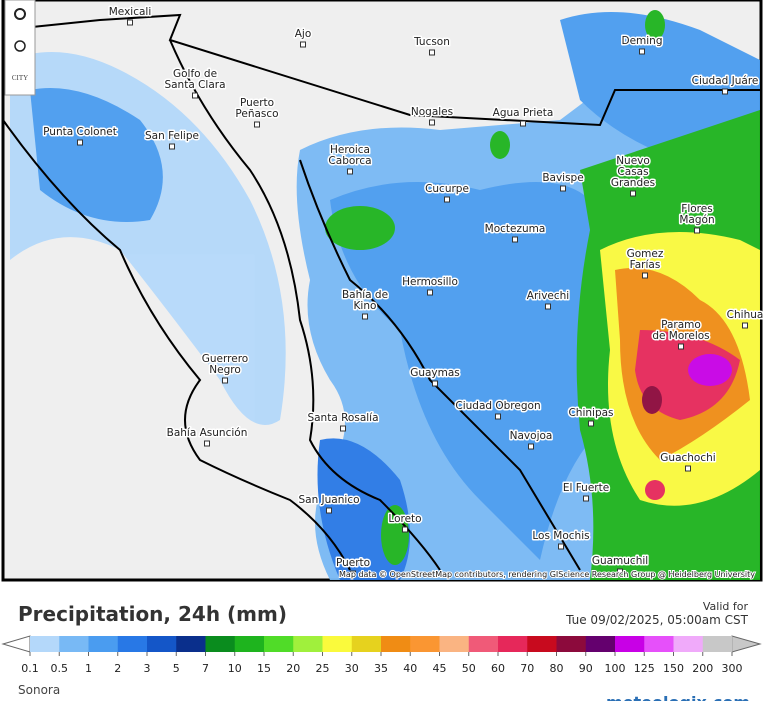  What do you see at coordinates (560, 536) in the screenshot?
I see `city-name: Los Mochis` at bounding box center [560, 536].